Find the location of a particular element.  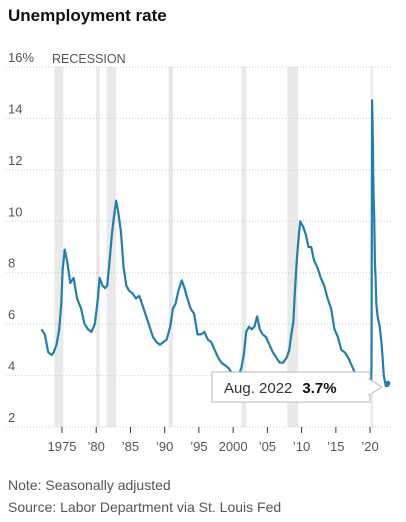

x-tick-label-6: ’05 is located at coordinates (267, 446).